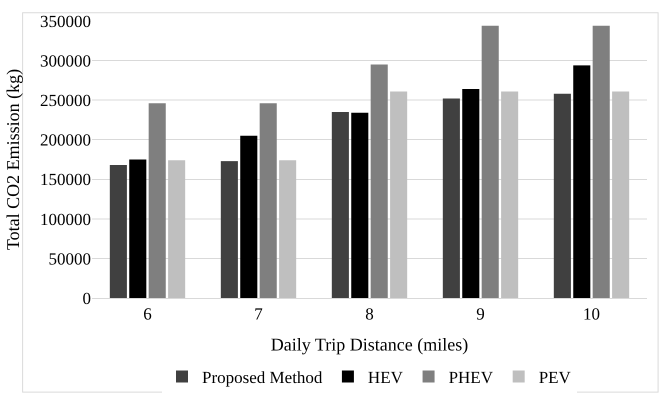 The width and height of the screenshot is (667, 407). Describe the element at coordinates (386, 378) in the screenshot. I see `legend-label: HEV` at that location.